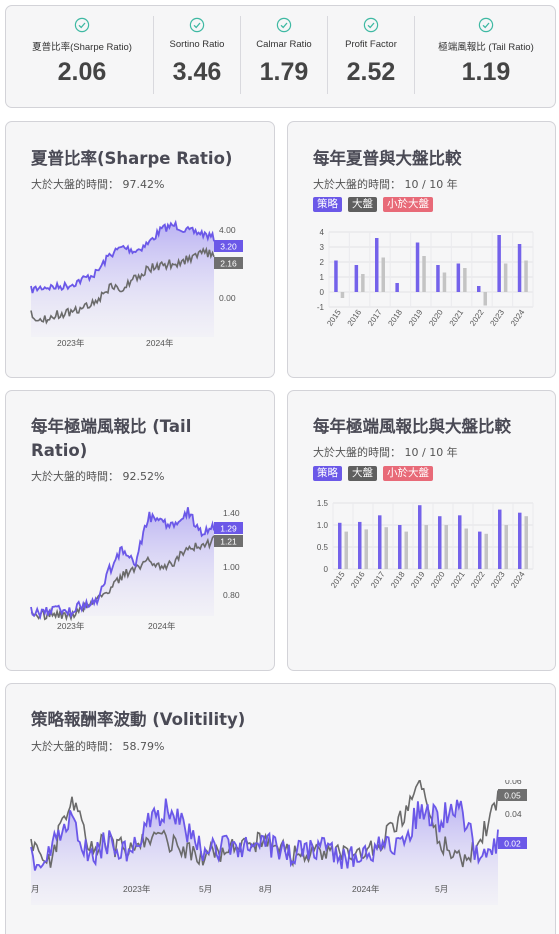 Image resolution: width=559 pixels, height=934 pixels. What do you see at coordinates (231, 595) in the screenshot?
I see `y-tick-label: 0.80` at bounding box center [231, 595].